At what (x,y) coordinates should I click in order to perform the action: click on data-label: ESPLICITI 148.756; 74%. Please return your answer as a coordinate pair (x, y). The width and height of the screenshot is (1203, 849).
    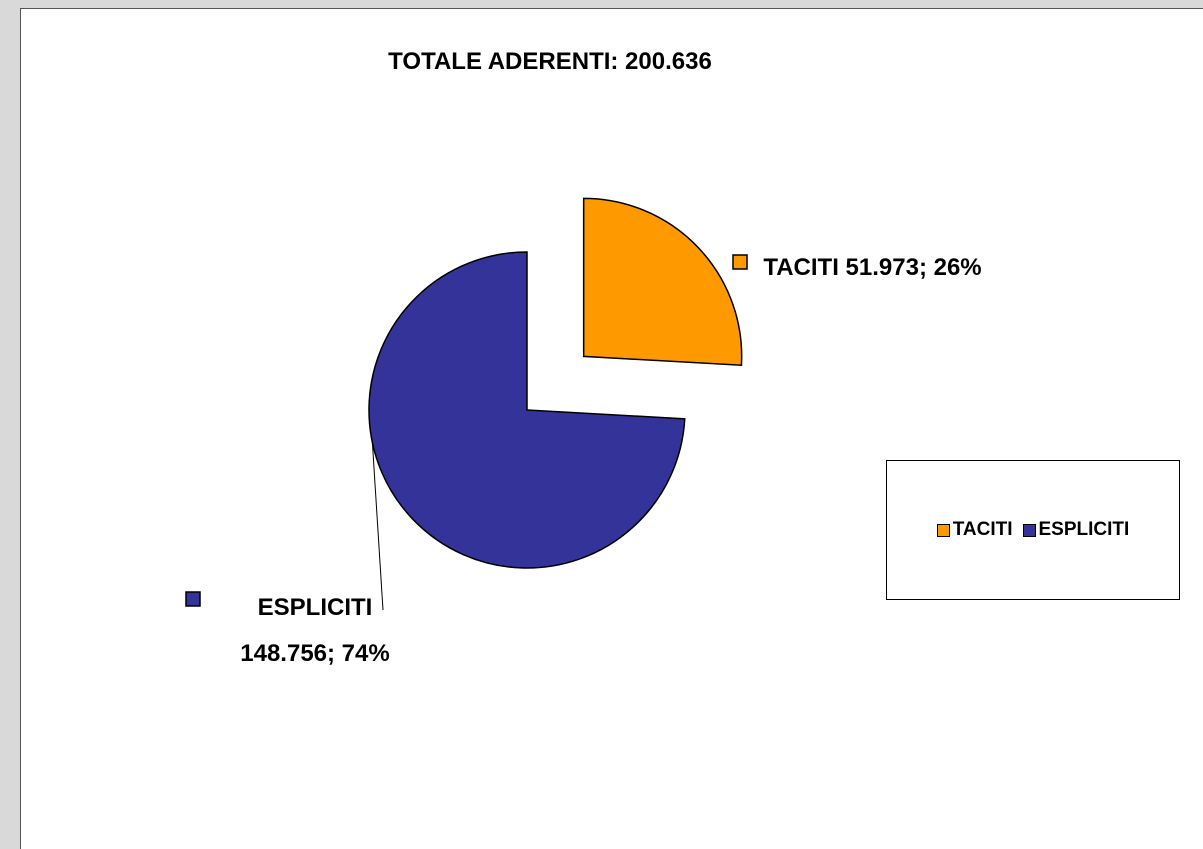
    Looking at the image, I should click on (315, 631).